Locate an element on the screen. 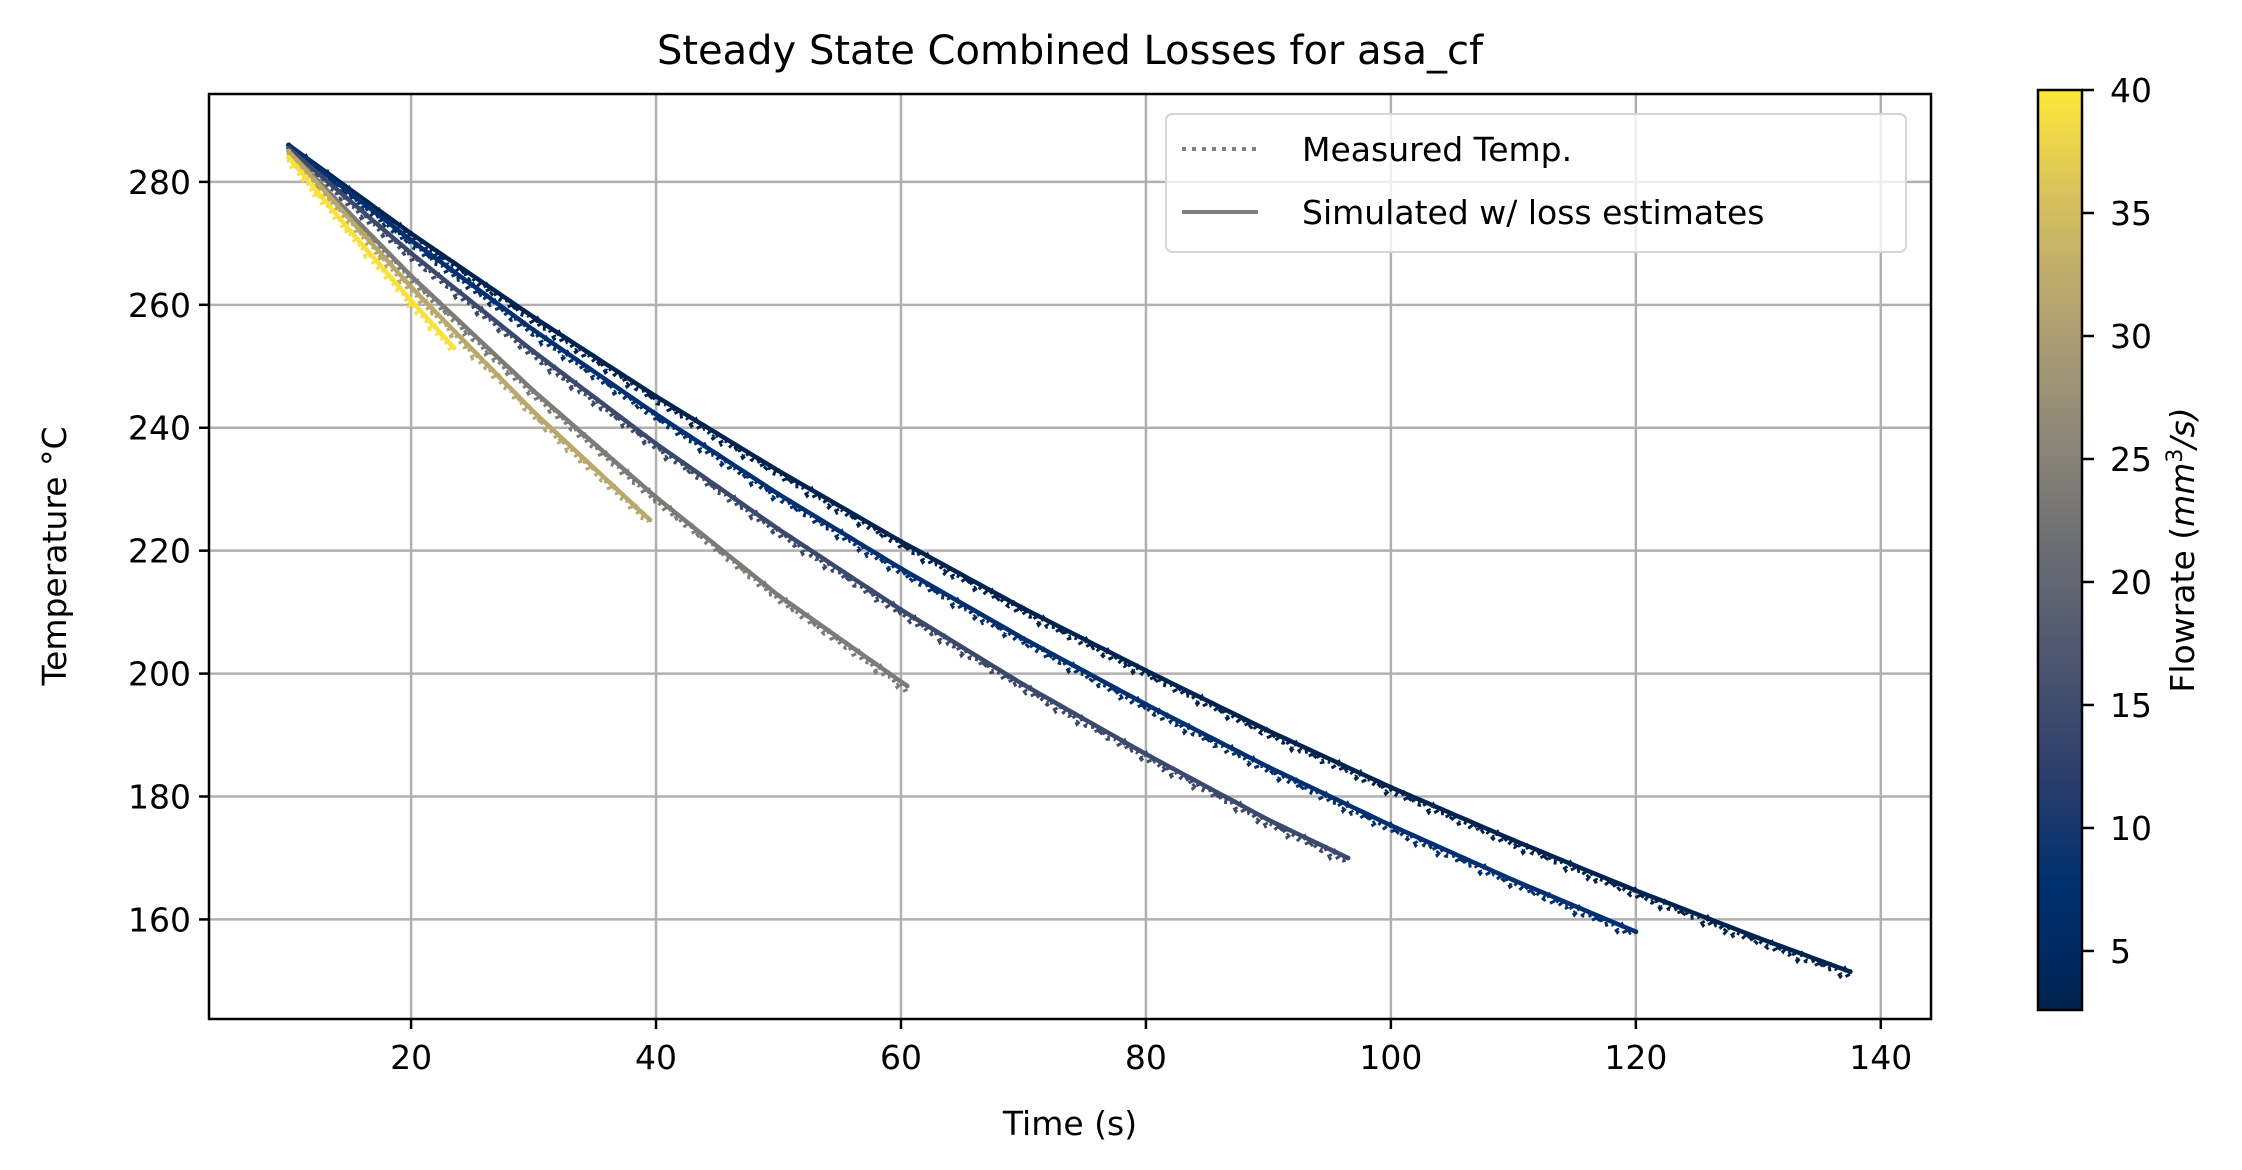 The width and height of the screenshot is (2242, 1170). y-tick-label: 160 is located at coordinates (159, 919).